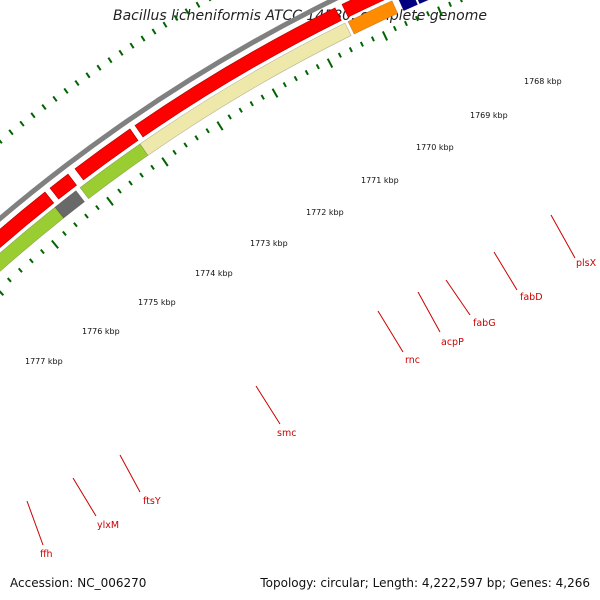 This screenshot has height=600, width=600. I want to click on kbp-label: 1774 kbp, so click(214, 273).